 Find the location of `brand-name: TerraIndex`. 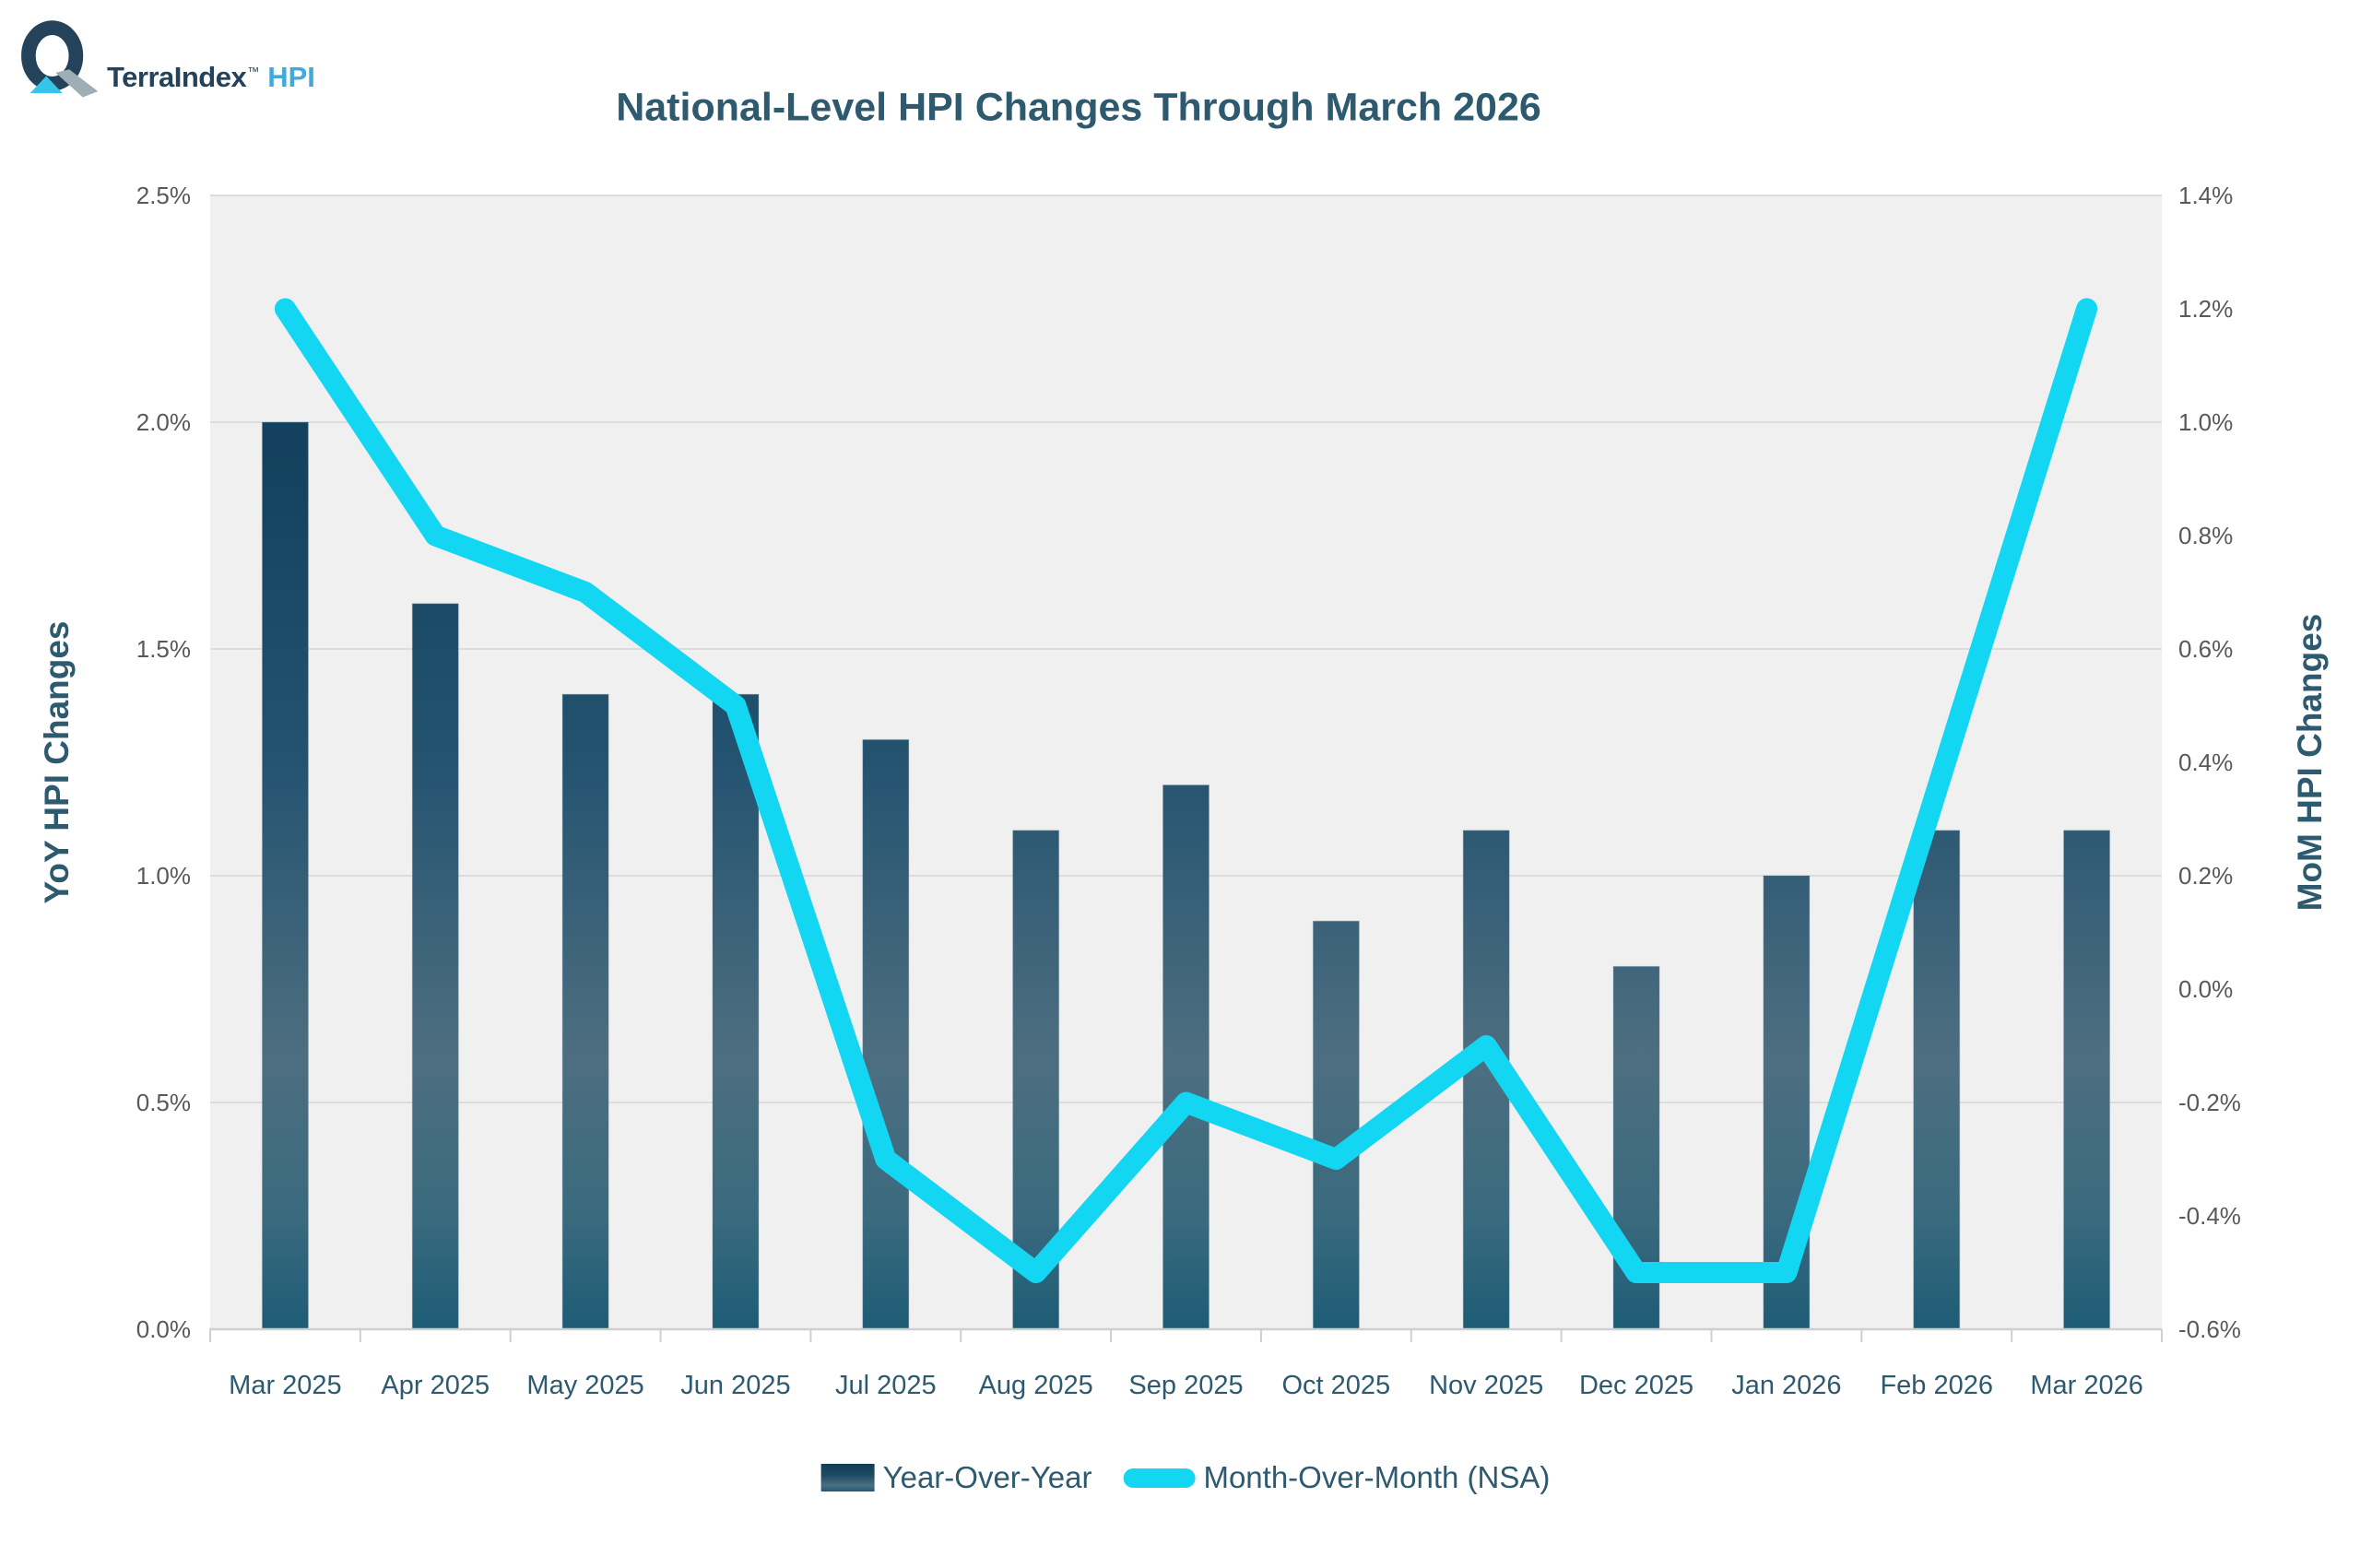

brand-name: TerraIndex is located at coordinates (177, 77).